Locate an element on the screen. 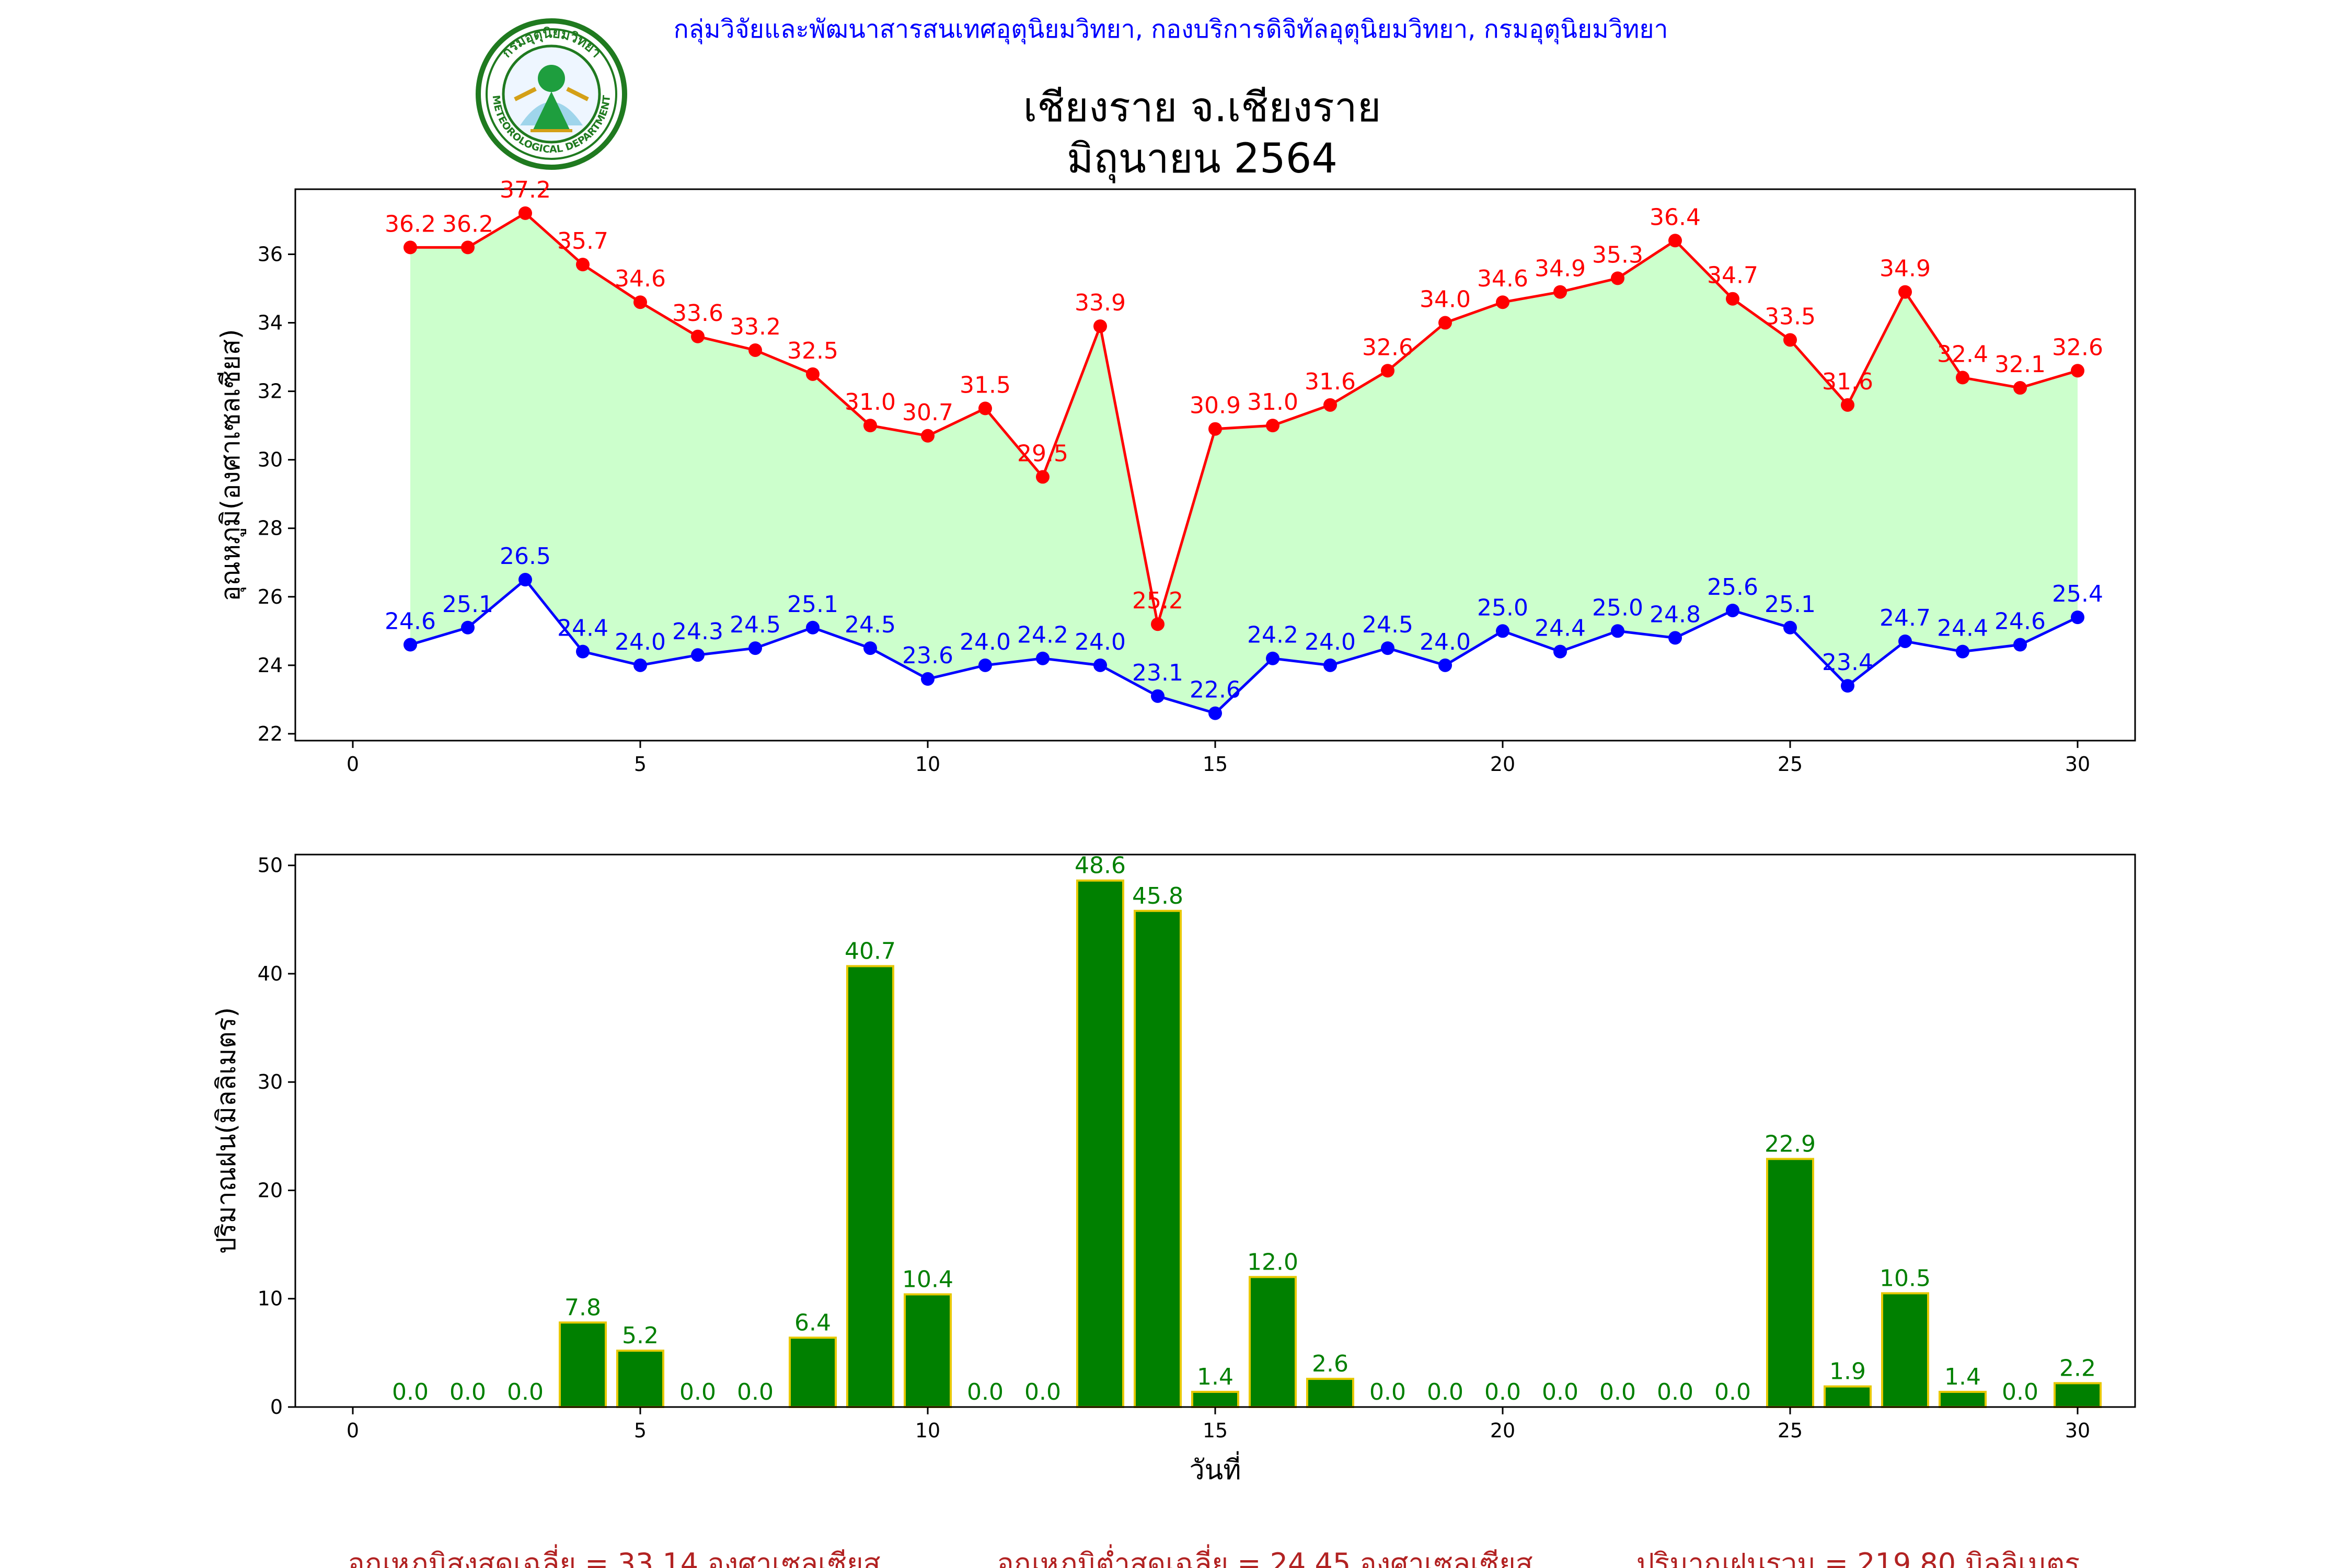  temperature-min-value-label: 24.4 is located at coordinates (1560, 628).